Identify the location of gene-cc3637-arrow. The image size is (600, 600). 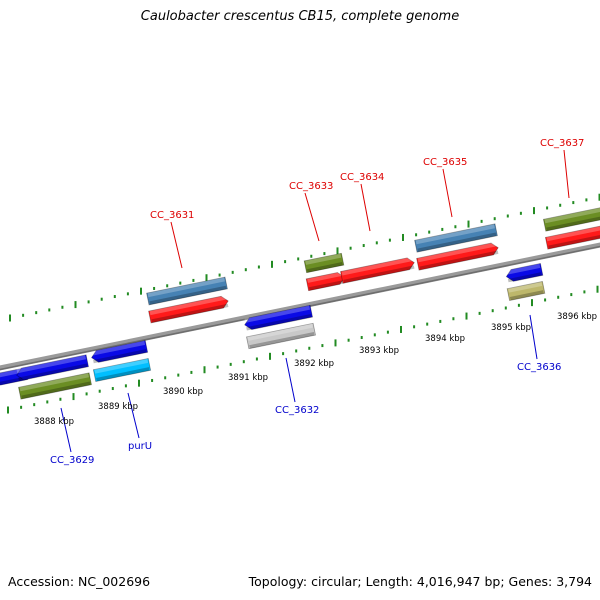
(572, 237).